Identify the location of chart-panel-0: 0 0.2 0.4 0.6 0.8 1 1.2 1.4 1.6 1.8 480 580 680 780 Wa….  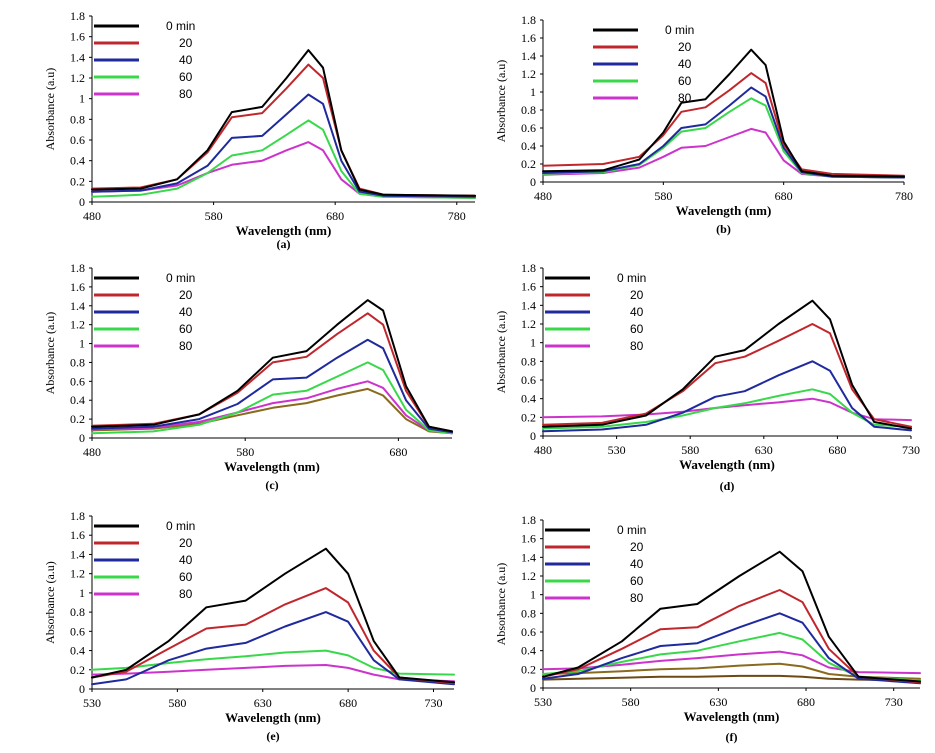
(259, 130).